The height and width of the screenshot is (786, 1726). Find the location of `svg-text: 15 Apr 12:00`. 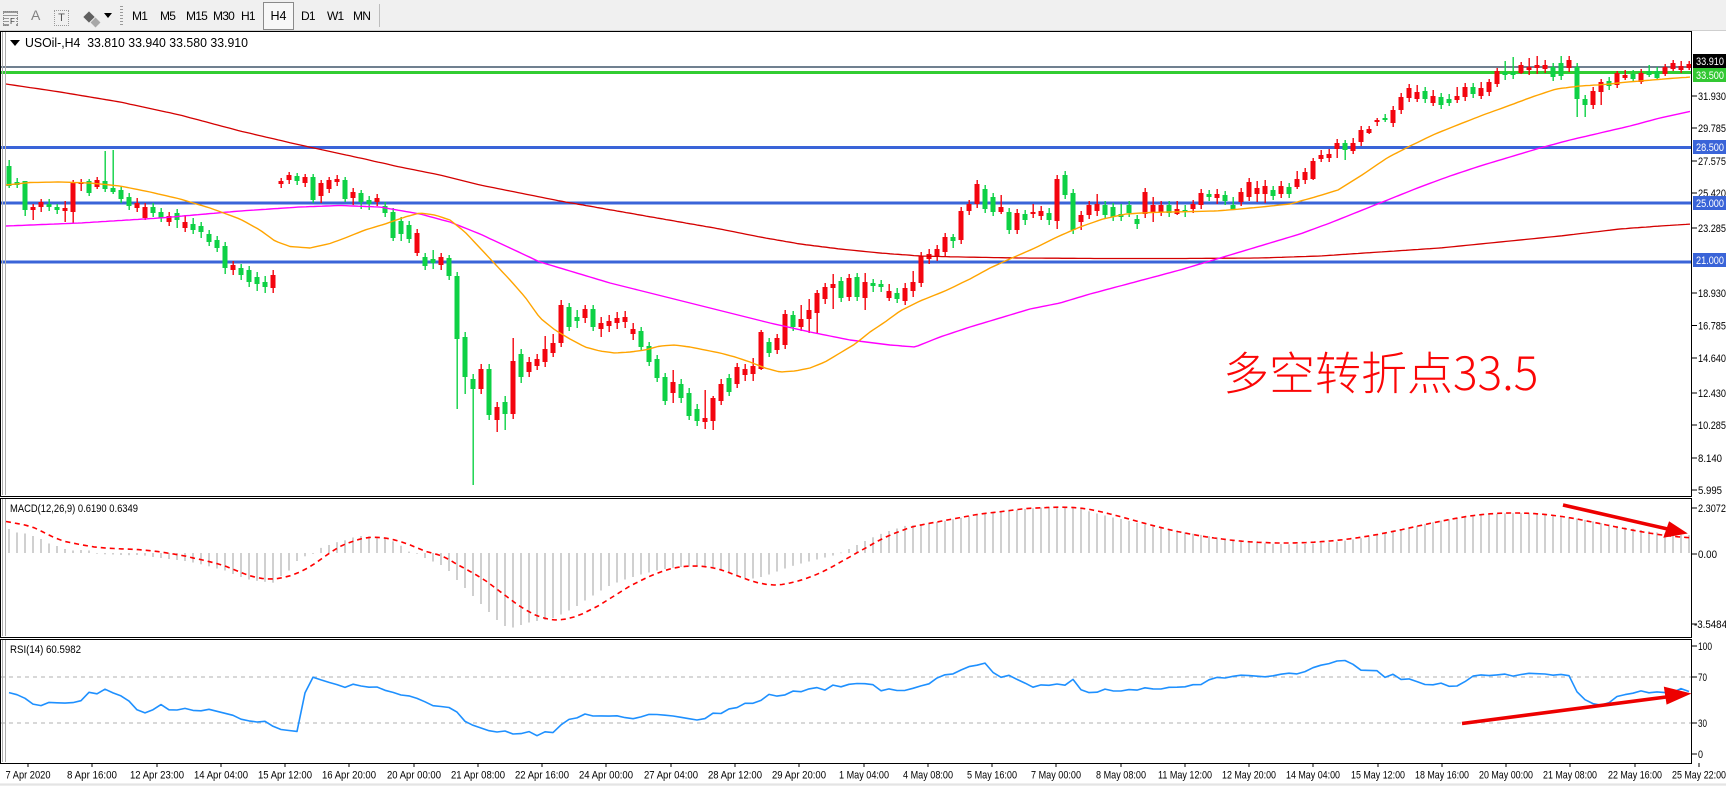

svg-text: 15 Apr 12:00 is located at coordinates (285, 776).